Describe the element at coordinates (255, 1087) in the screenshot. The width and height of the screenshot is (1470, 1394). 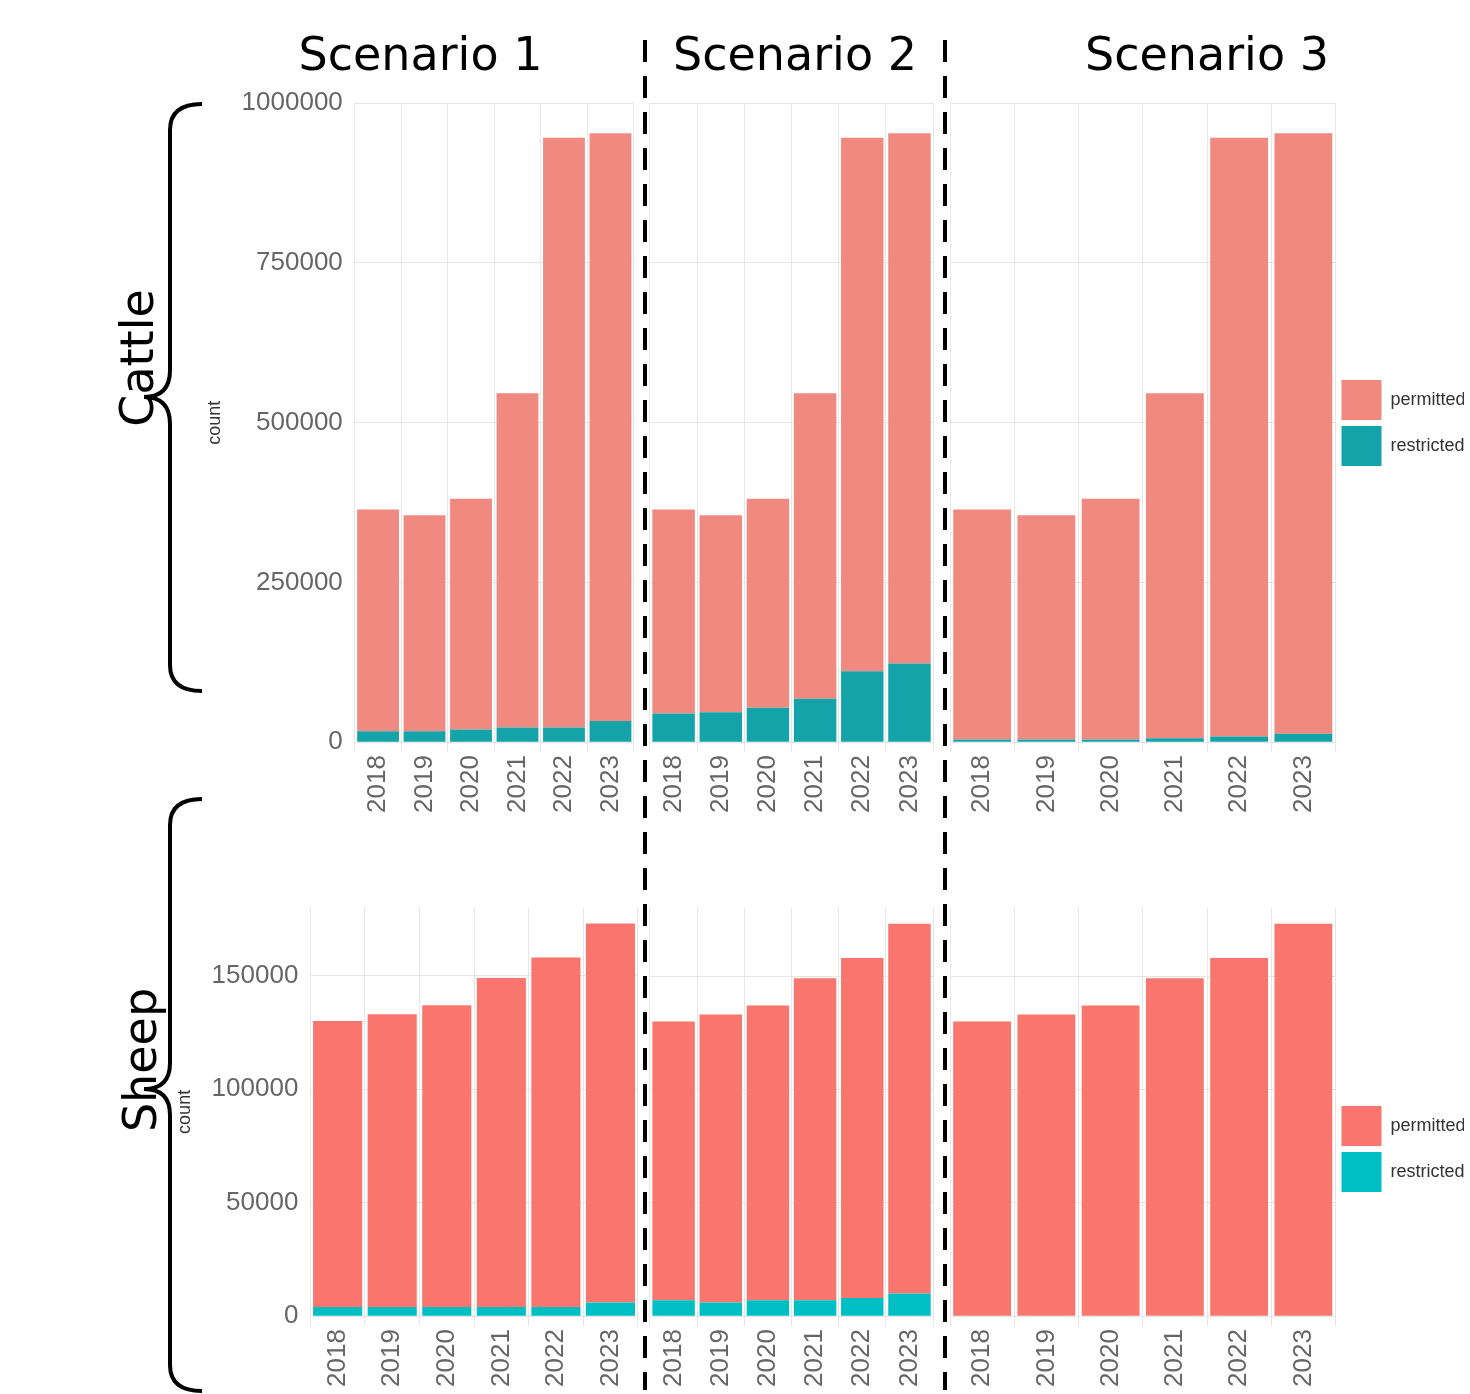
I see `y-tick-label: 100000` at that location.